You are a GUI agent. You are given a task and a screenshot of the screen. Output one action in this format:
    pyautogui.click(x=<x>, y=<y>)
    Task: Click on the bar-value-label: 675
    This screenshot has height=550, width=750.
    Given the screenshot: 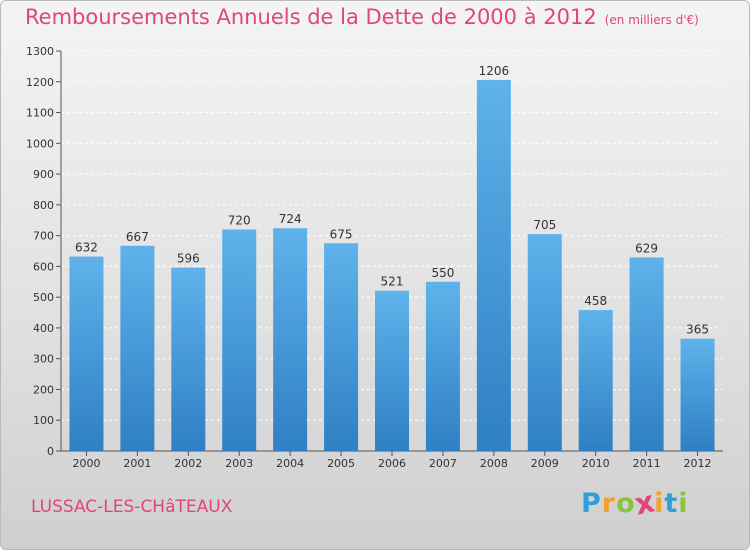 What is the action you would take?
    pyautogui.click(x=341, y=234)
    